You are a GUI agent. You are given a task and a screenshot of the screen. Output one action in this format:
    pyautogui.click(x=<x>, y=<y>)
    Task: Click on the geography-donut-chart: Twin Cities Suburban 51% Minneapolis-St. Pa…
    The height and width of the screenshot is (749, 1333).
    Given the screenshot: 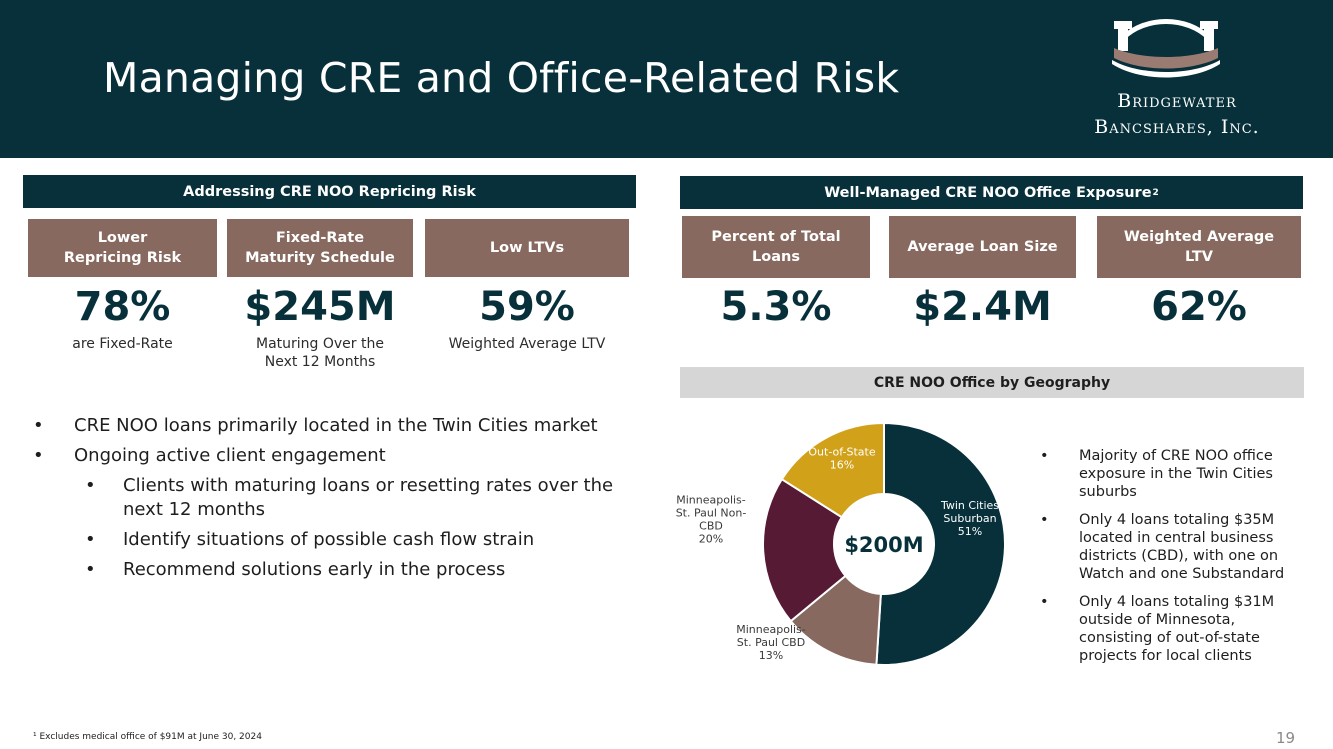 What is the action you would take?
    pyautogui.click(x=841, y=543)
    